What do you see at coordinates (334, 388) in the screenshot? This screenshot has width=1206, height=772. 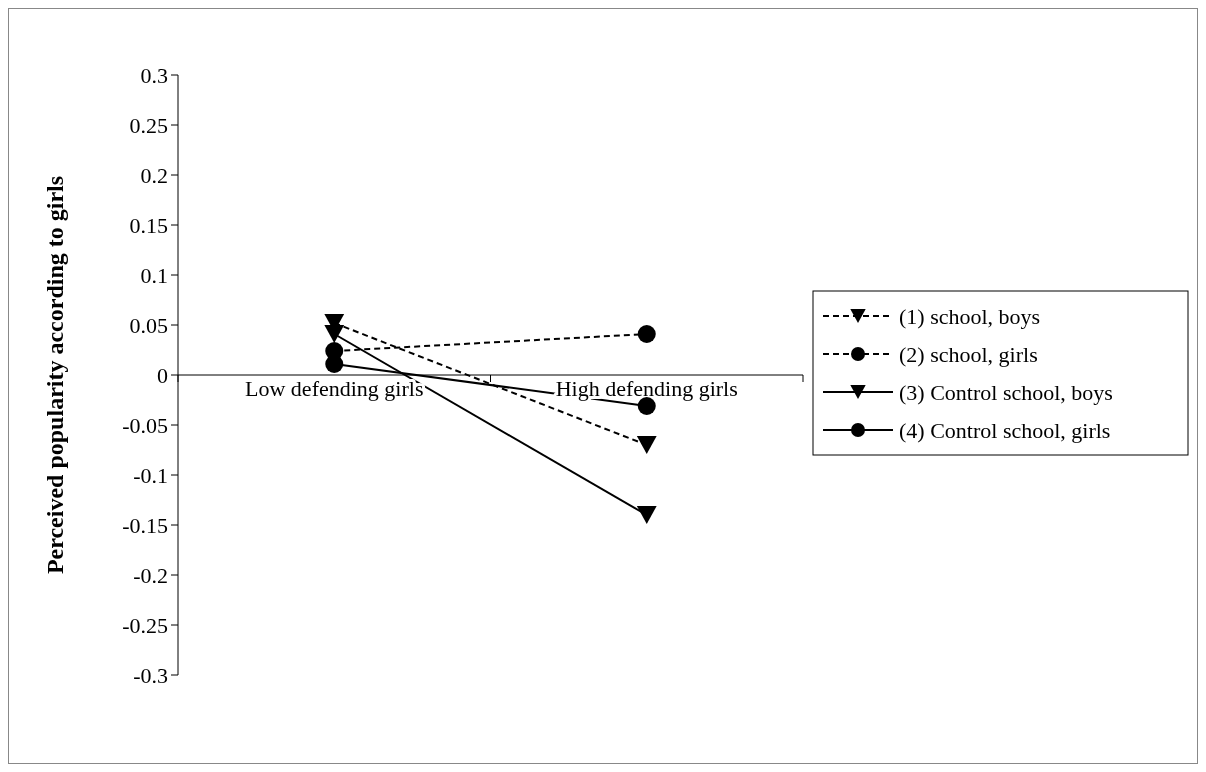 I see `x-tick-label: Low defending girls` at bounding box center [334, 388].